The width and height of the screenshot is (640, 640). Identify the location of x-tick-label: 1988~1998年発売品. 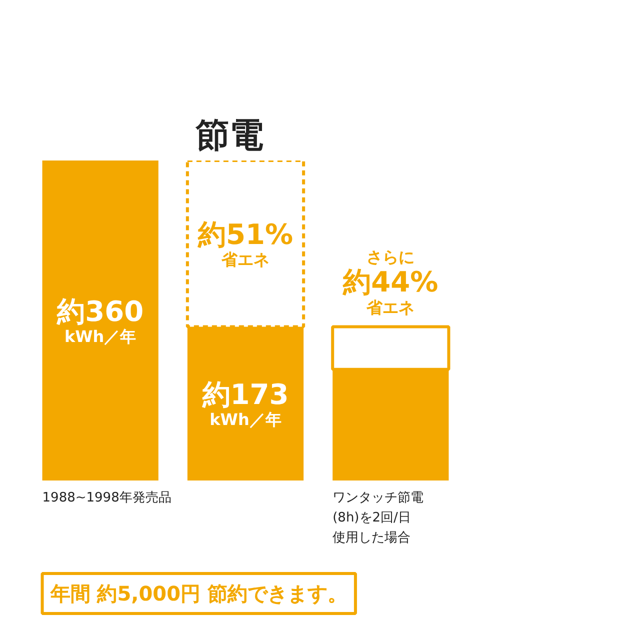
(107, 498).